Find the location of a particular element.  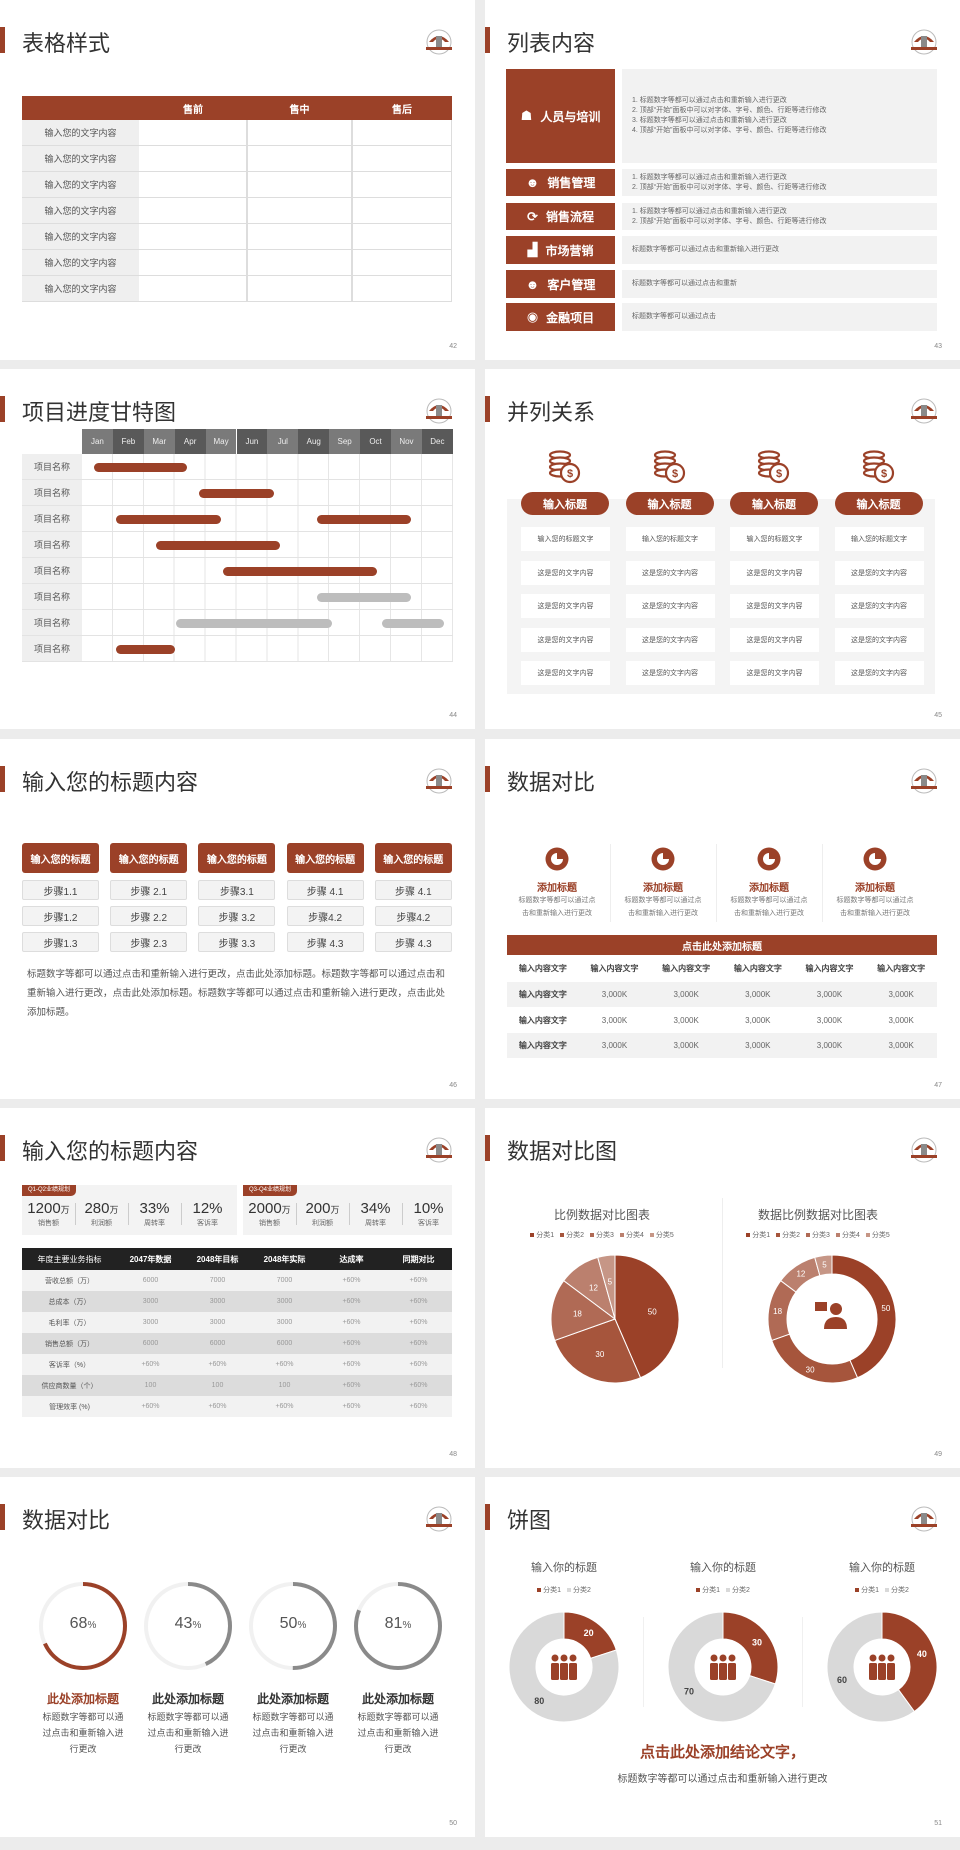

step-box: 步骤1.2 is located at coordinates (60, 916).